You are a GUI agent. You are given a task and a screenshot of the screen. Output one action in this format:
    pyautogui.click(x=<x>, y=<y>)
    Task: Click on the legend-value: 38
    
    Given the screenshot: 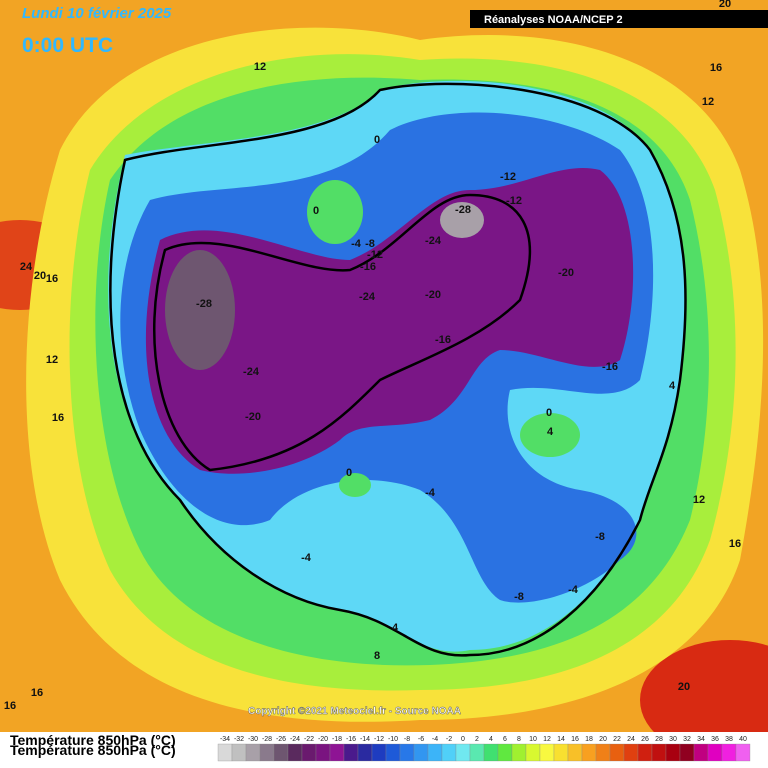 What is the action you would take?
    pyautogui.click(x=729, y=739)
    